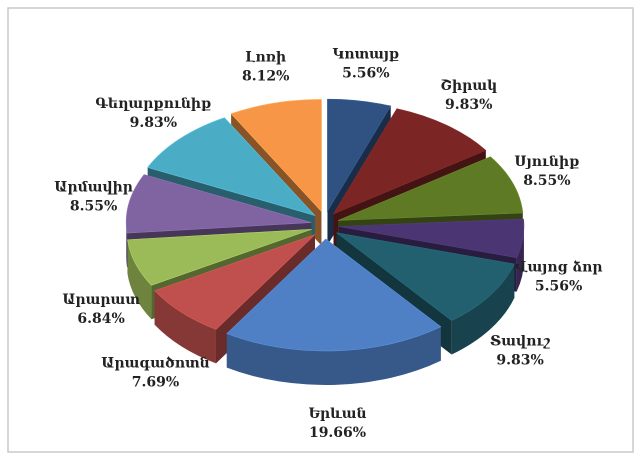  What do you see at coordinates (468, 86) in the screenshot?
I see `slice-label: Շիրակ` at bounding box center [468, 86].